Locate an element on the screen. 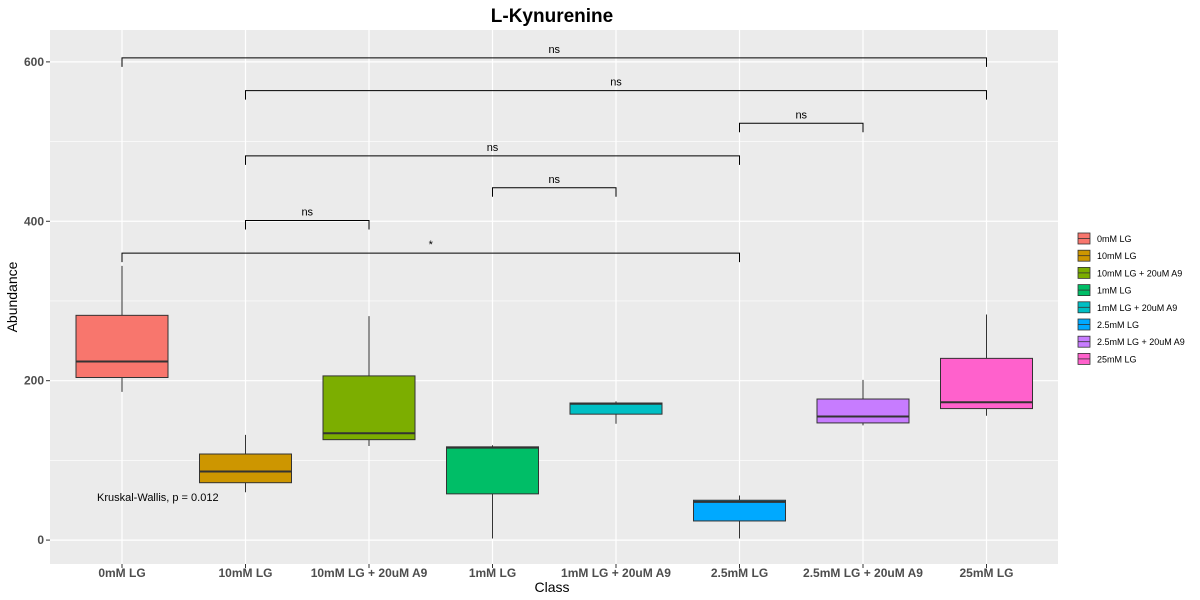 The image size is (1200, 600). legend-item-8: 25mM LG is located at coordinates (1107, 358).